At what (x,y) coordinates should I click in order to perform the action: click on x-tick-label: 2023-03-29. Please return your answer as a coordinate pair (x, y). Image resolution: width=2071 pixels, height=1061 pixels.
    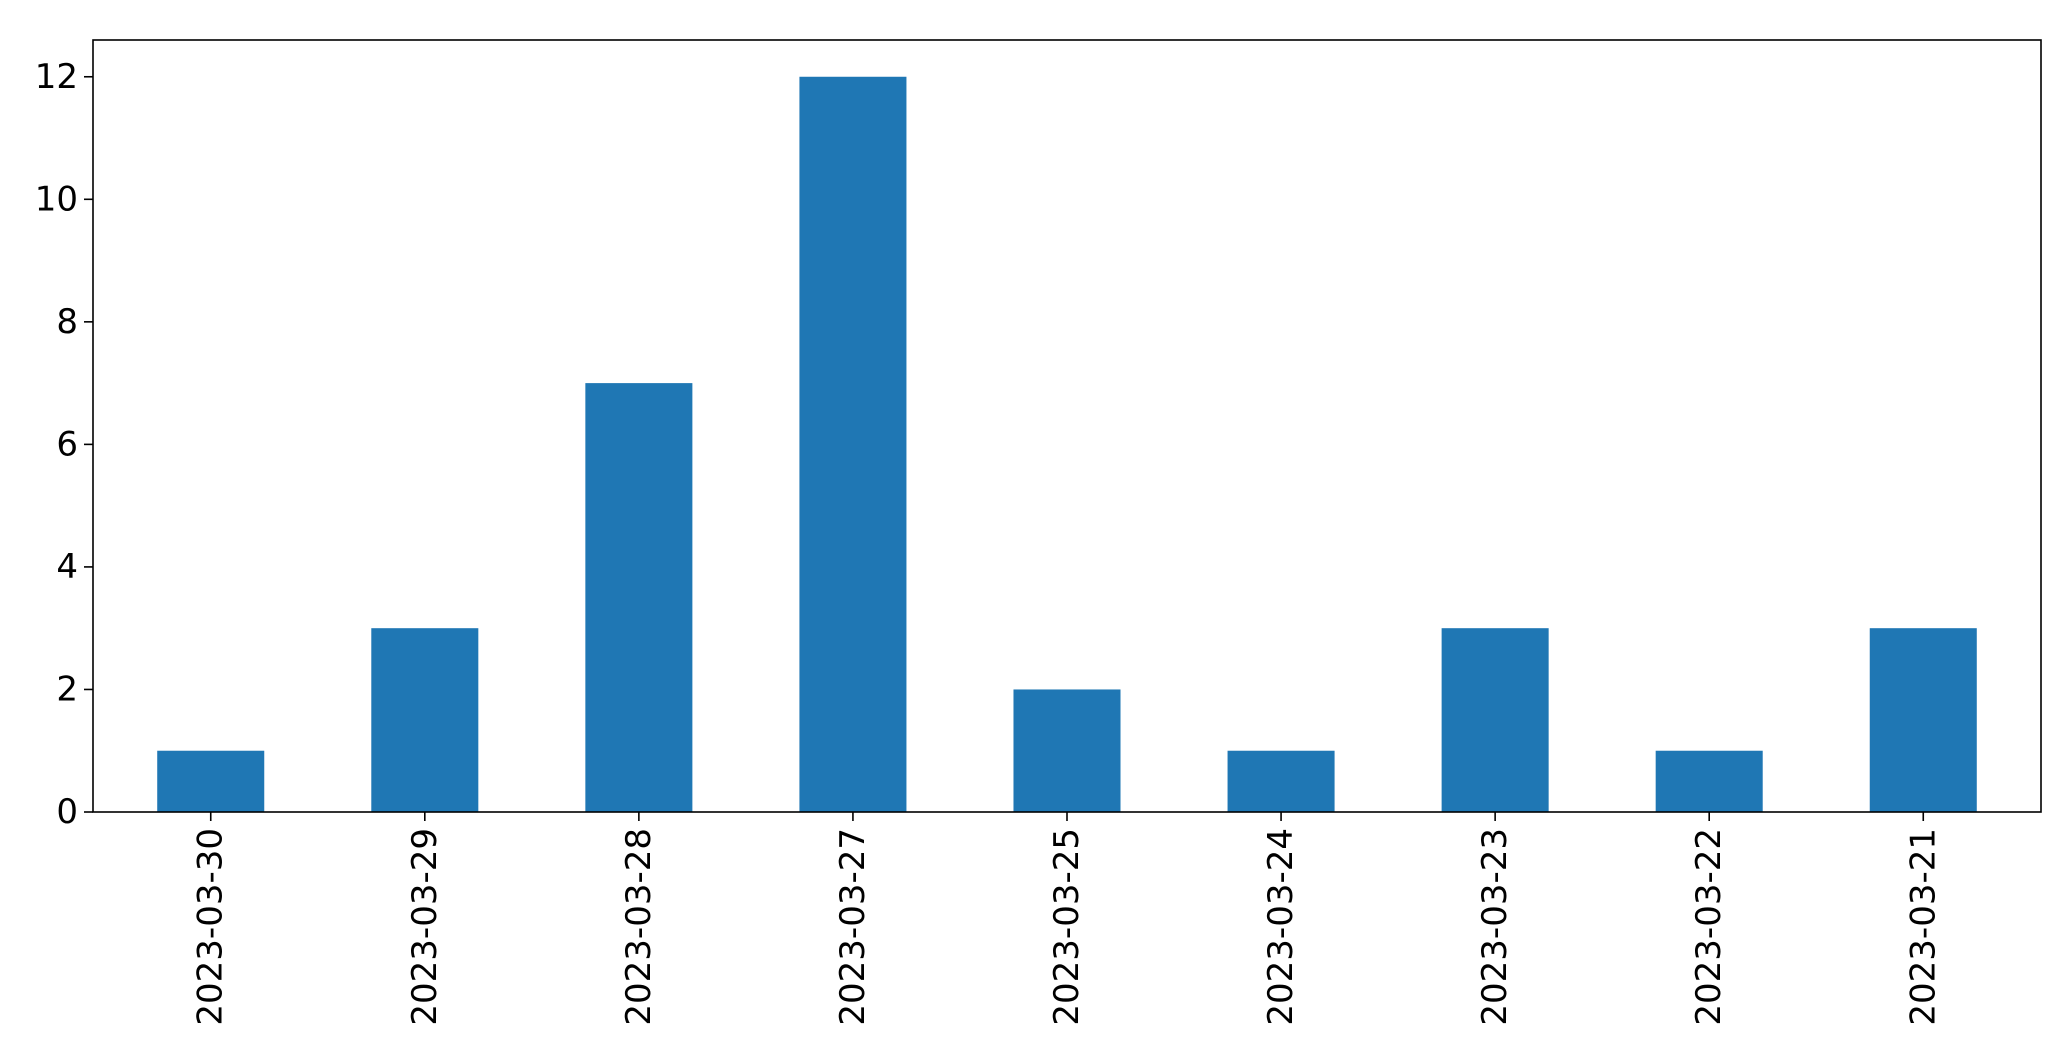
    Looking at the image, I should click on (425, 927).